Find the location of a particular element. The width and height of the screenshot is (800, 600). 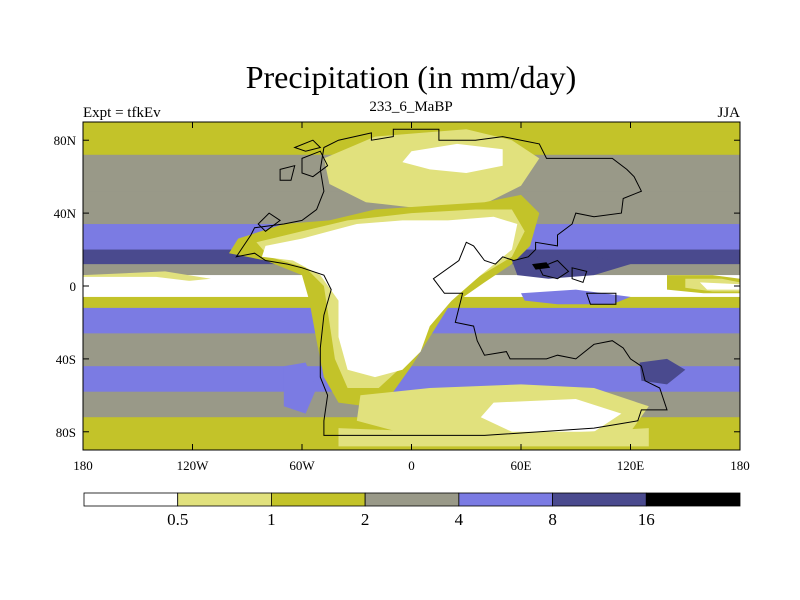

colorbar-label: 0.5 is located at coordinates (177, 519).